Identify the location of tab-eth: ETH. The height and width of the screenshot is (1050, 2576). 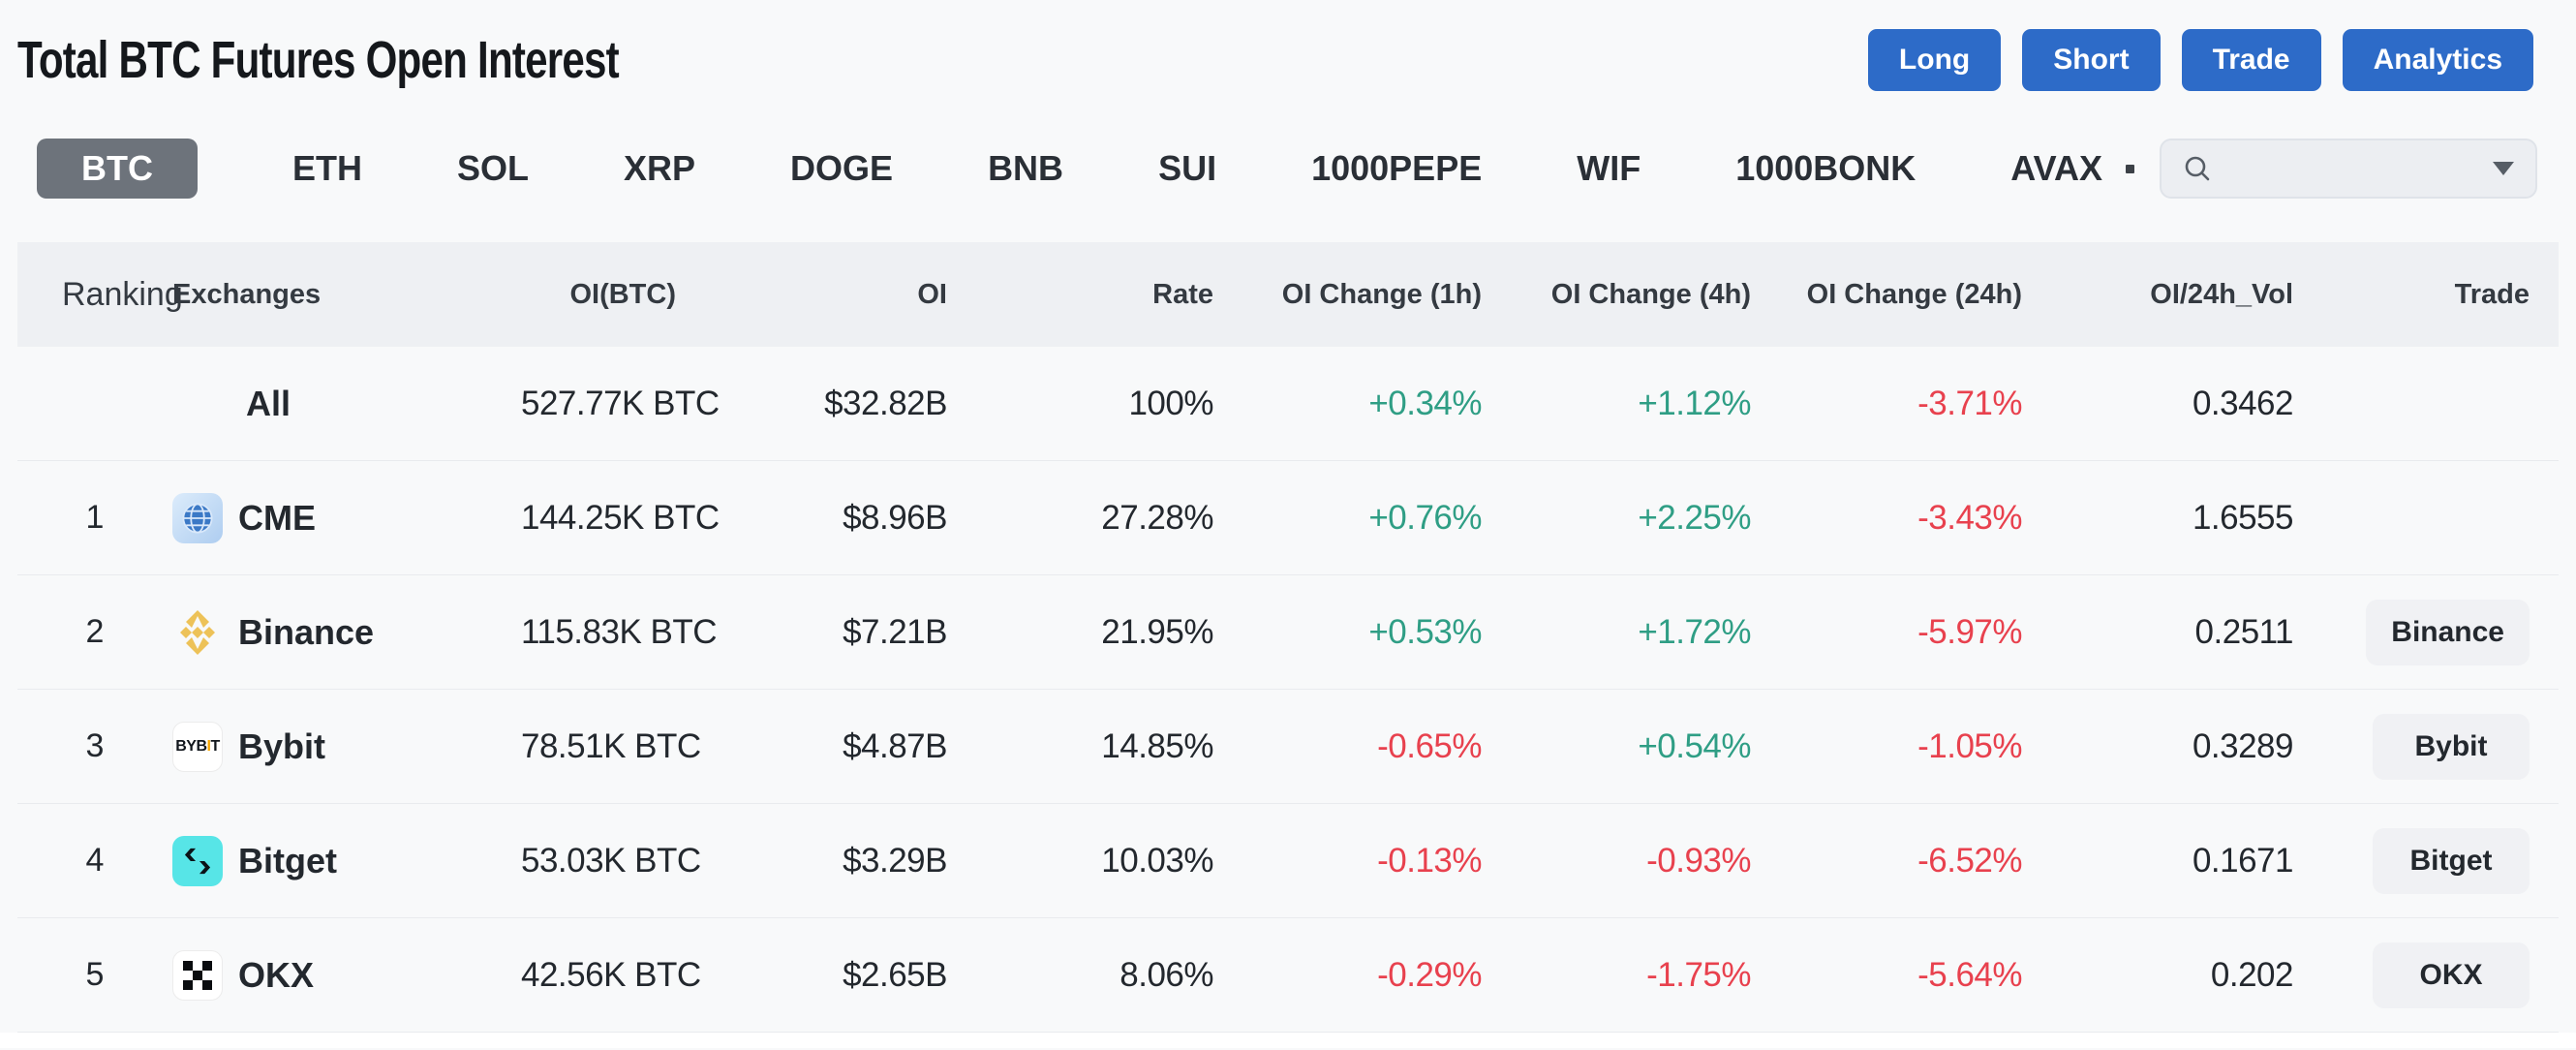
(327, 168).